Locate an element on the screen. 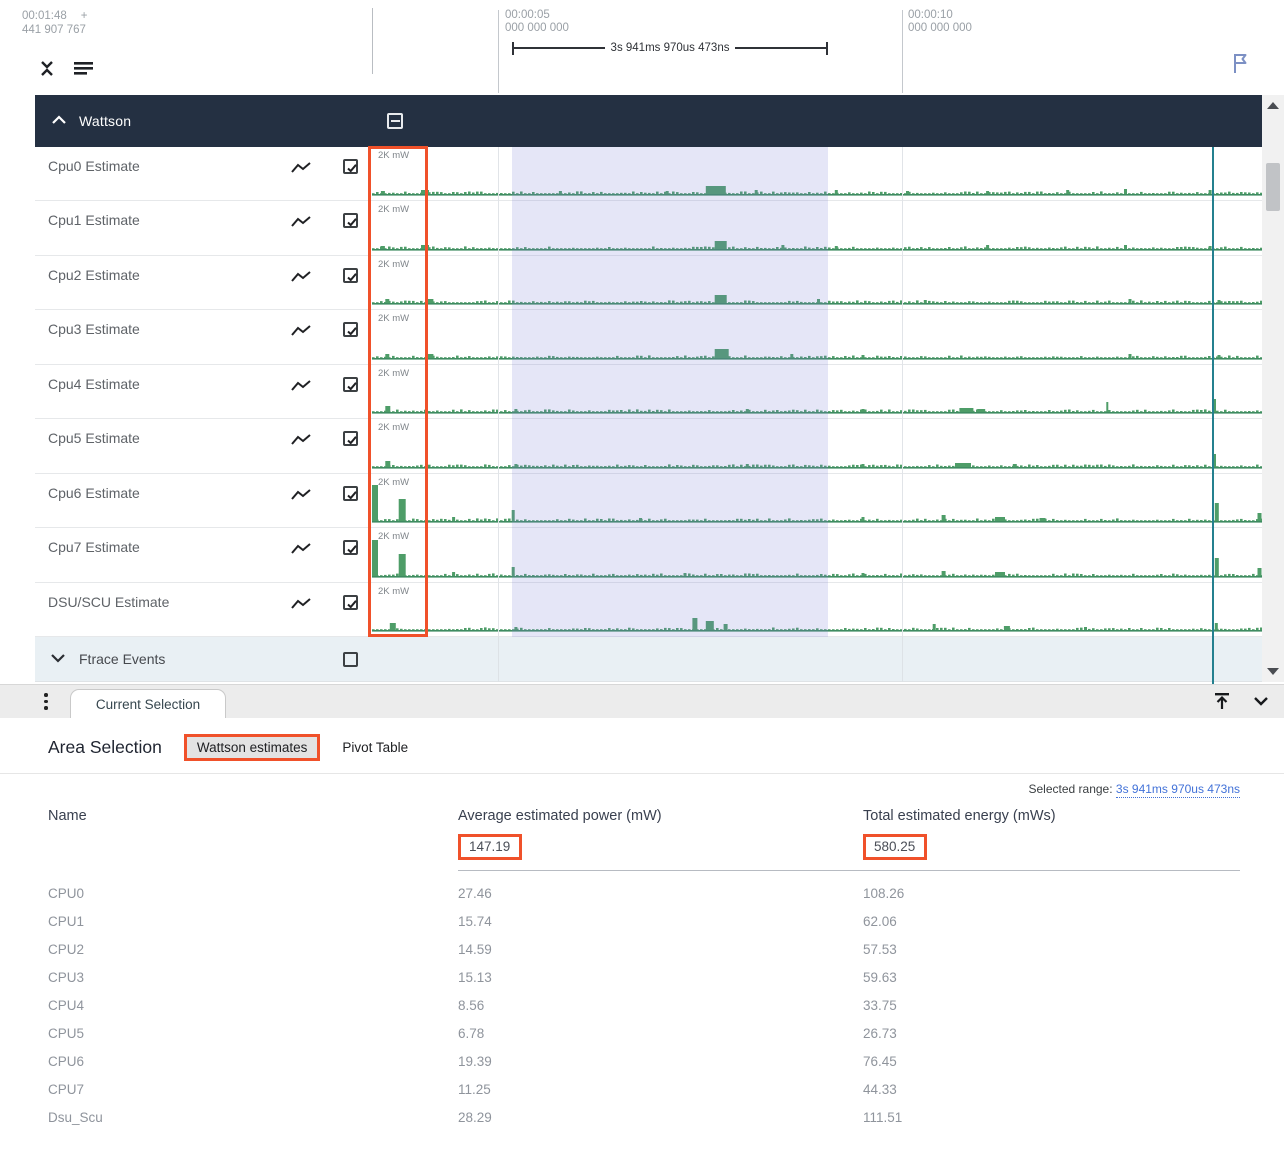 Image resolution: width=1284 pixels, height=1162 pixels. track-gridline-10s is located at coordinates (902, 392).